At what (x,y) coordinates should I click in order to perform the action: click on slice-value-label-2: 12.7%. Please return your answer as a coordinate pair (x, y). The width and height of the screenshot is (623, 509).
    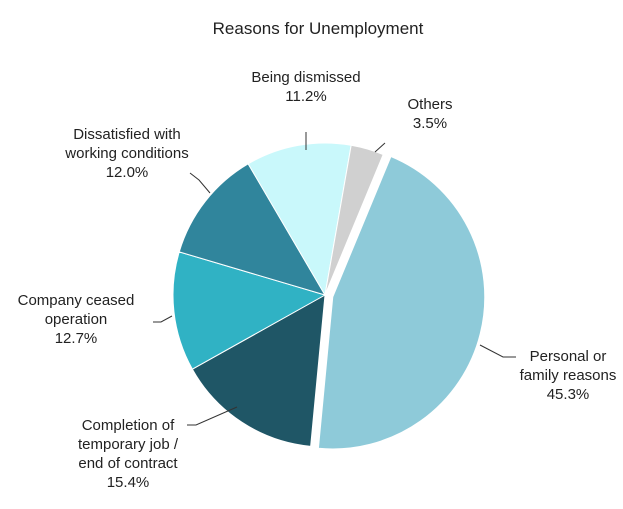
    Looking at the image, I should click on (76, 338).